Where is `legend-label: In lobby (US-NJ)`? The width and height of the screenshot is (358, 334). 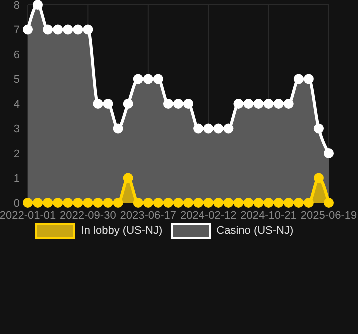 legend-label: In lobby (US-NJ) is located at coordinates (122, 231).